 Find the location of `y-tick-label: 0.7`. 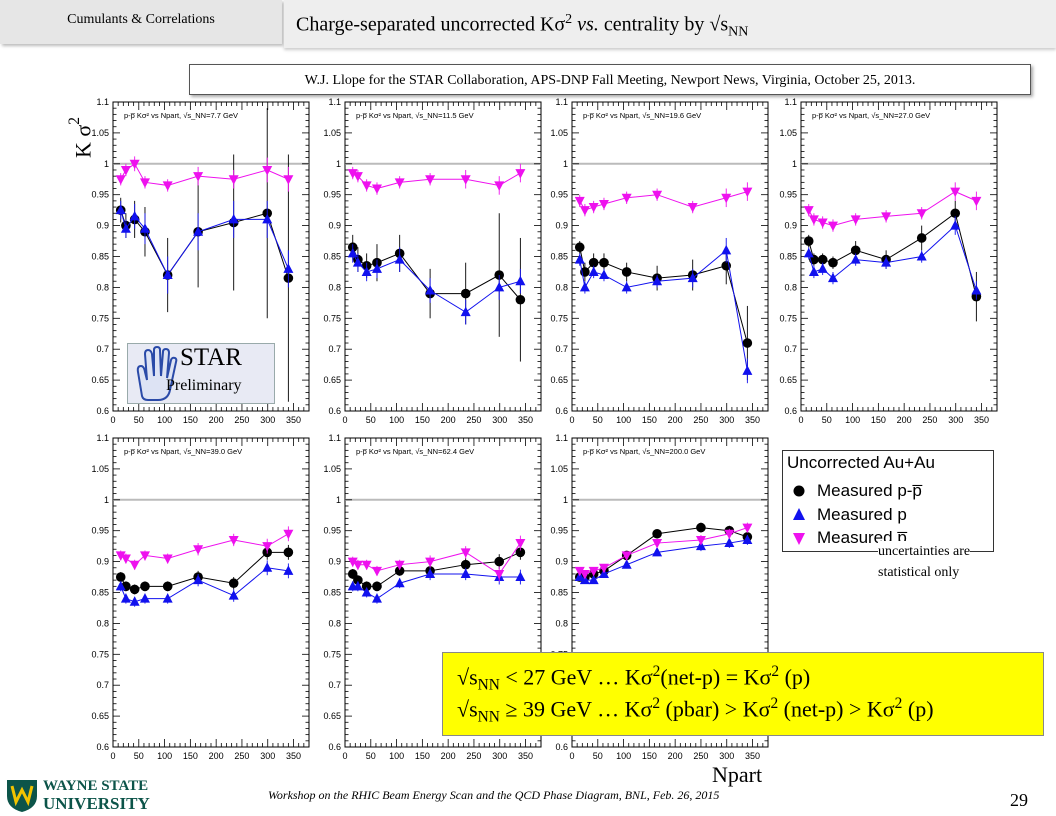

y-tick-label: 0.7 is located at coordinates (102, 685).